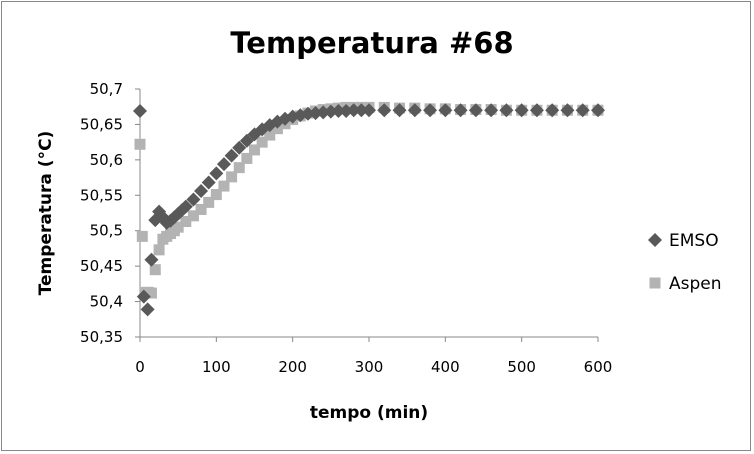  Describe the element at coordinates (521, 367) in the screenshot. I see `x-tick-label: 500` at that location.